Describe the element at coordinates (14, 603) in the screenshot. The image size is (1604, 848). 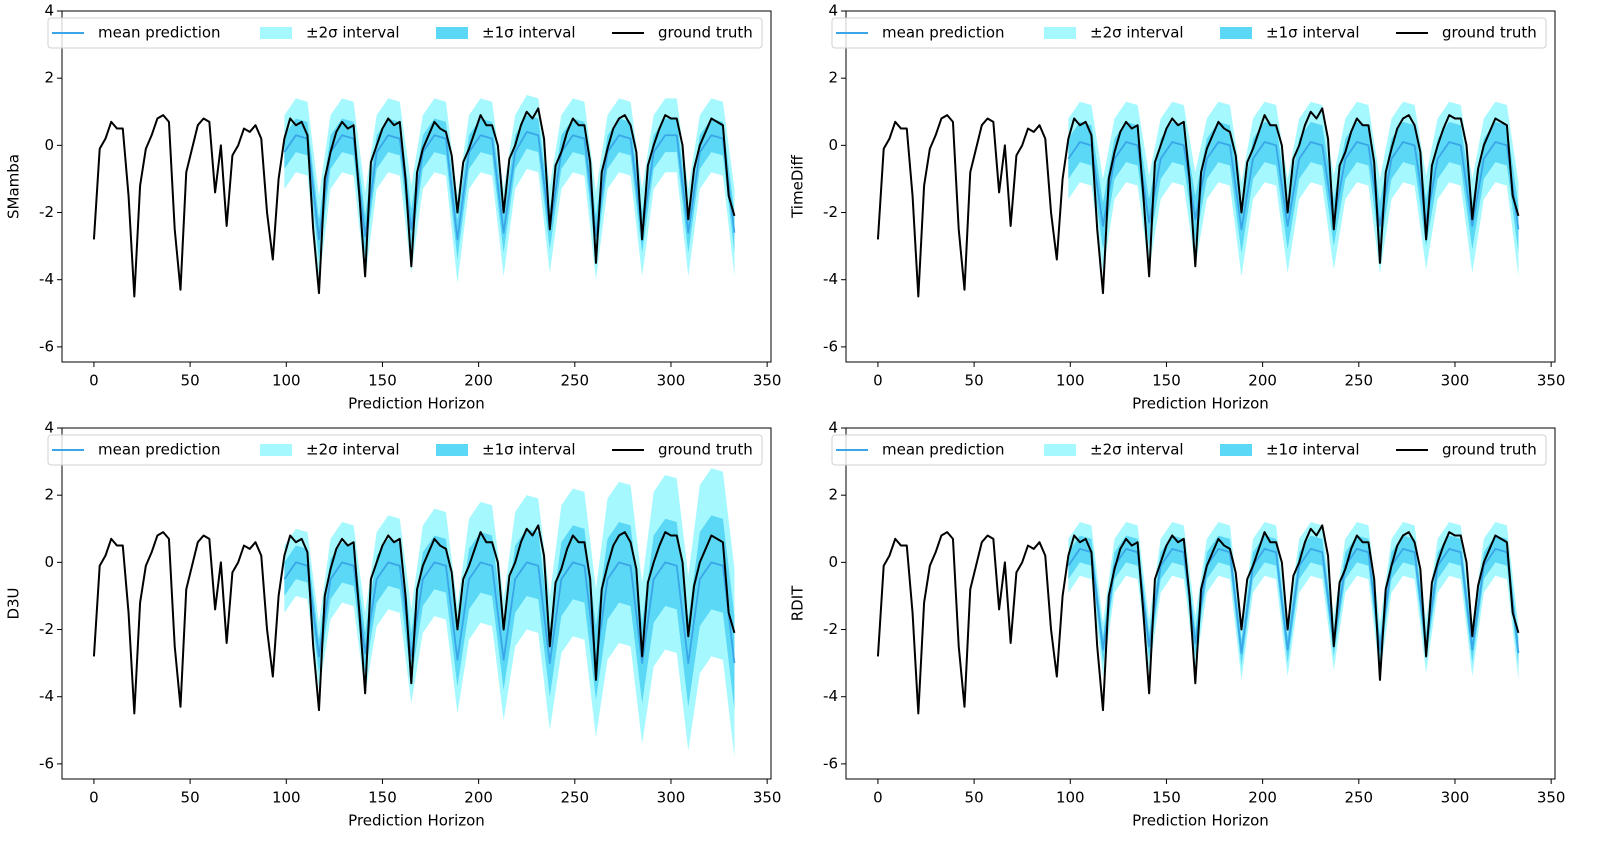
I see `y-axis-label: D3U` at that location.